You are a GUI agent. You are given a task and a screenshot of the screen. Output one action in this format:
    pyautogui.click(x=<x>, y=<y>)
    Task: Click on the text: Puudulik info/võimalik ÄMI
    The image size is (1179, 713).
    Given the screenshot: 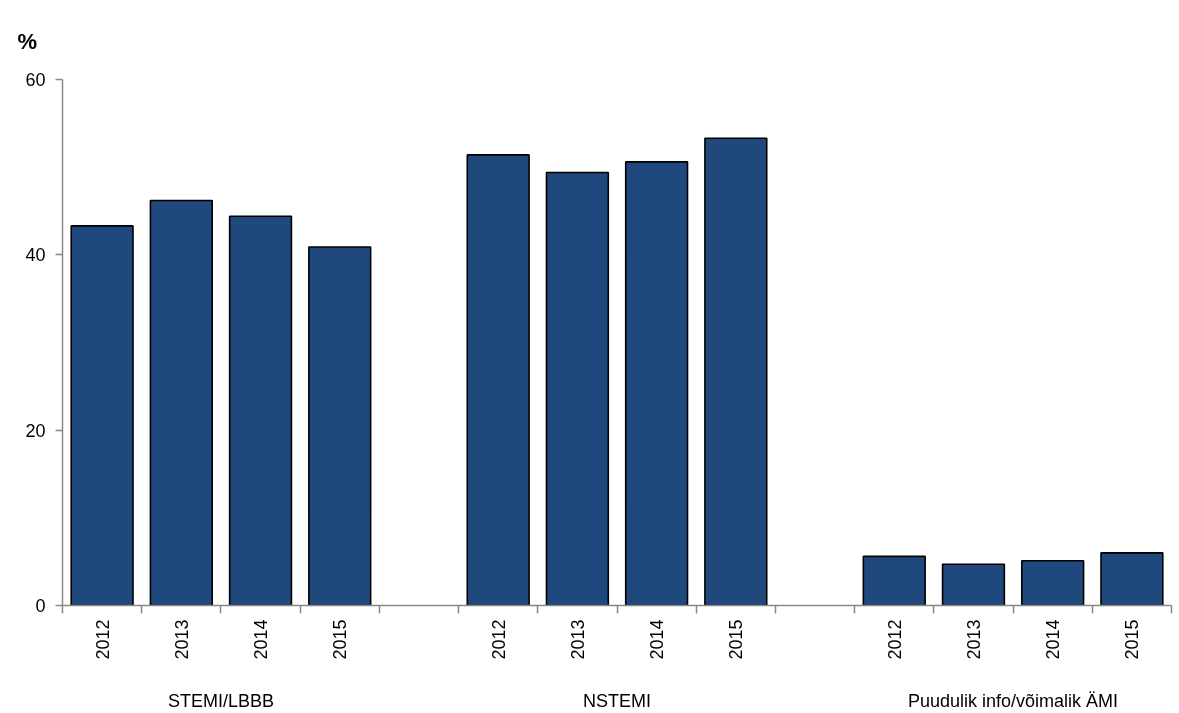 What is the action you would take?
    pyautogui.click(x=1013, y=700)
    